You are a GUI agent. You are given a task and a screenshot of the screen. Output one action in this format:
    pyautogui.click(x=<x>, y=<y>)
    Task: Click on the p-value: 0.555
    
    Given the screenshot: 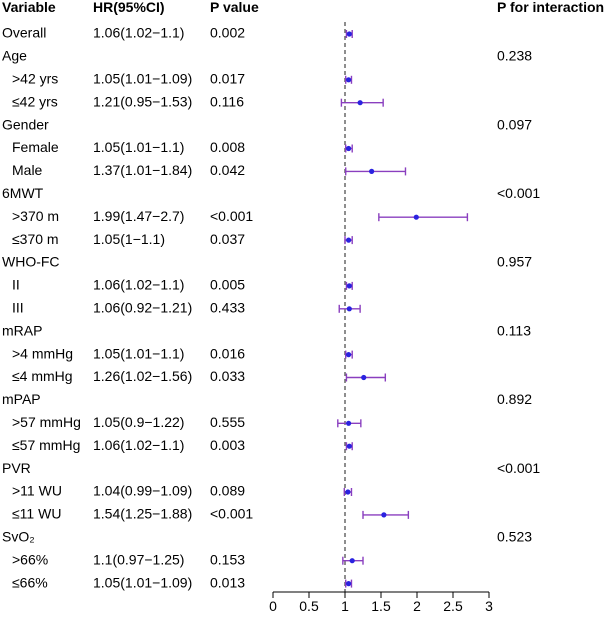 What is the action you would take?
    pyautogui.click(x=227, y=422)
    